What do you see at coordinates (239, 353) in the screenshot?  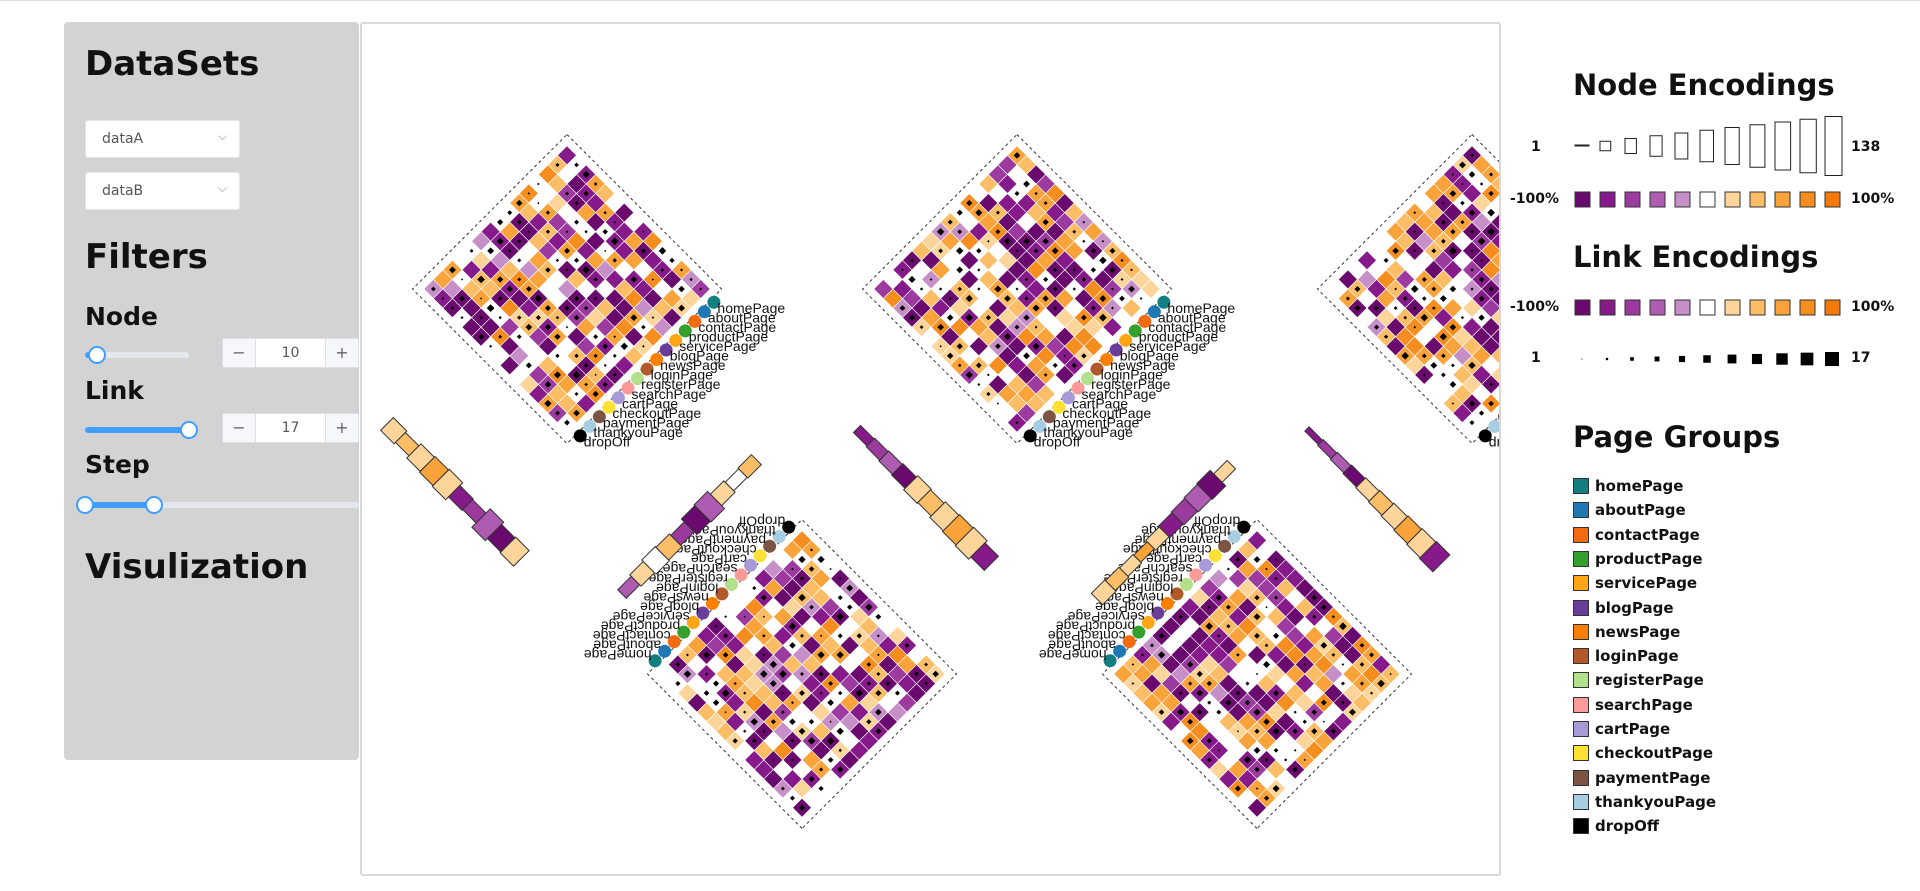 I see `node-decrement-button: −` at bounding box center [239, 353].